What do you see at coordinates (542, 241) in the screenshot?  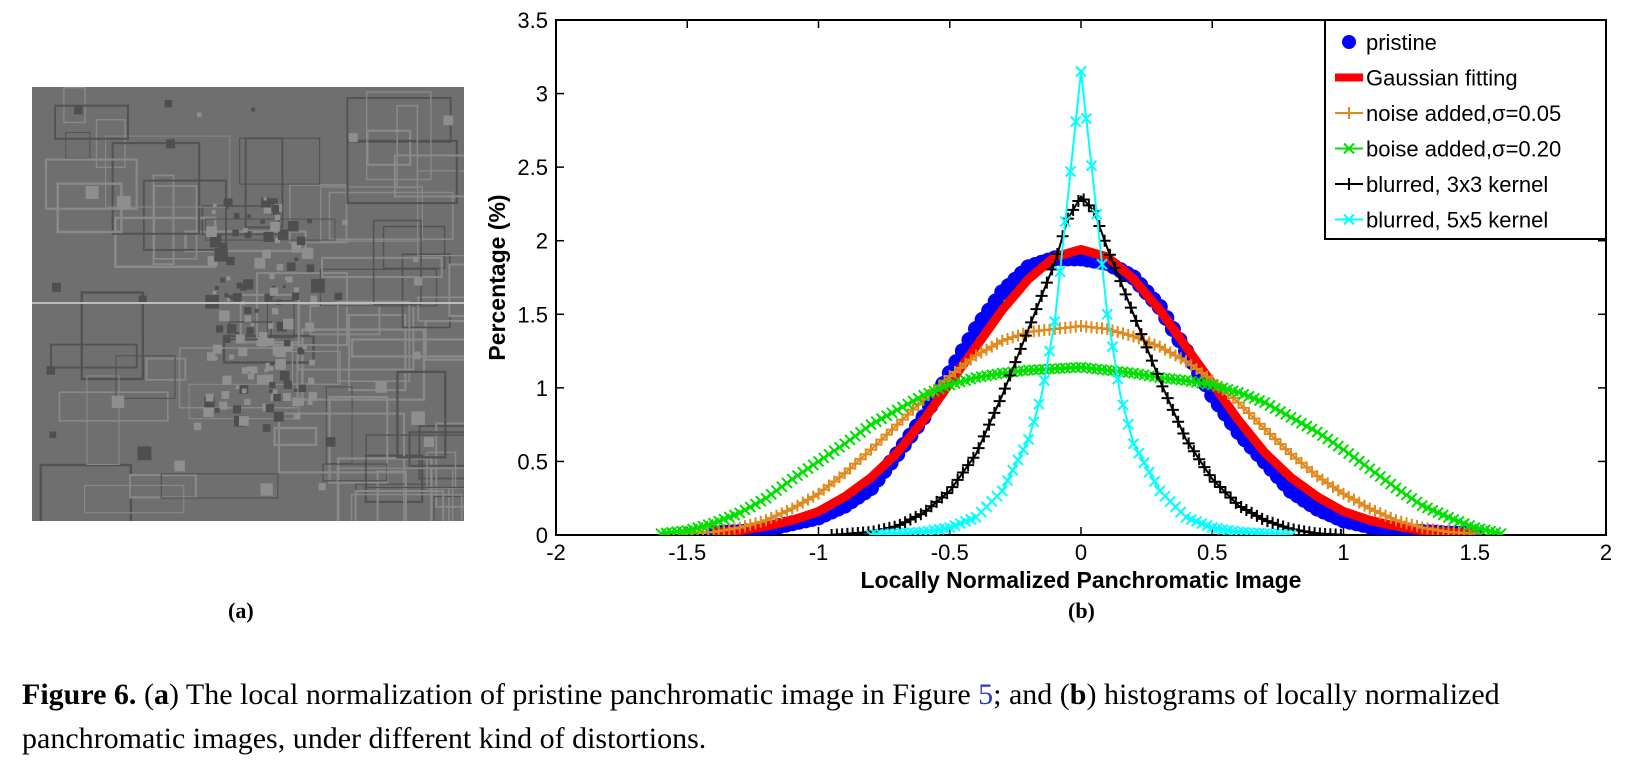 I see `y-tick-label: 2` at bounding box center [542, 241].